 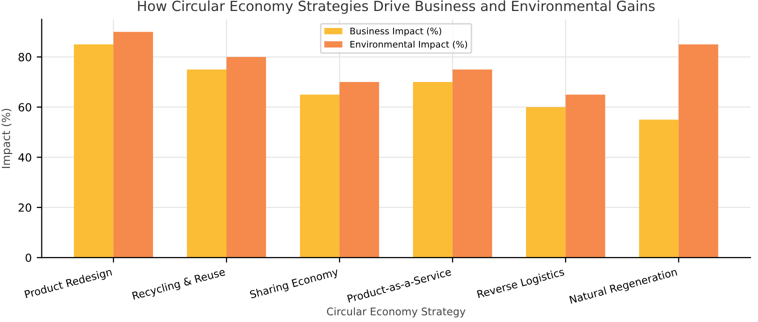 I want to click on y-tick-label: 20, so click(x=25, y=207).